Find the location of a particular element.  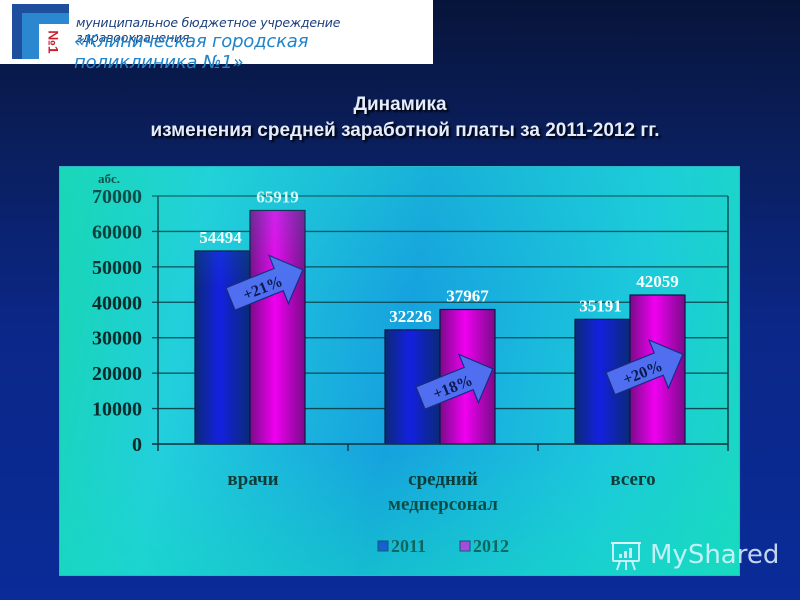

y-tick-label: 60000 is located at coordinates (117, 232).